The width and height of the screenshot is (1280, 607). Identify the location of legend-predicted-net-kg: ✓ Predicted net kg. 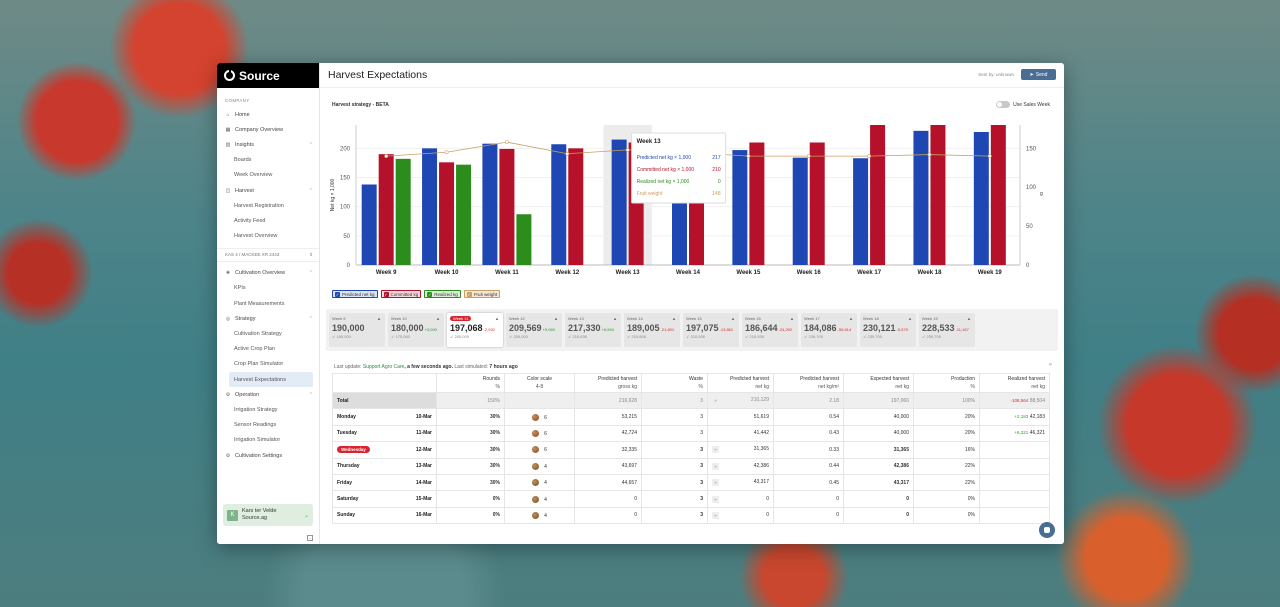
(355, 294).